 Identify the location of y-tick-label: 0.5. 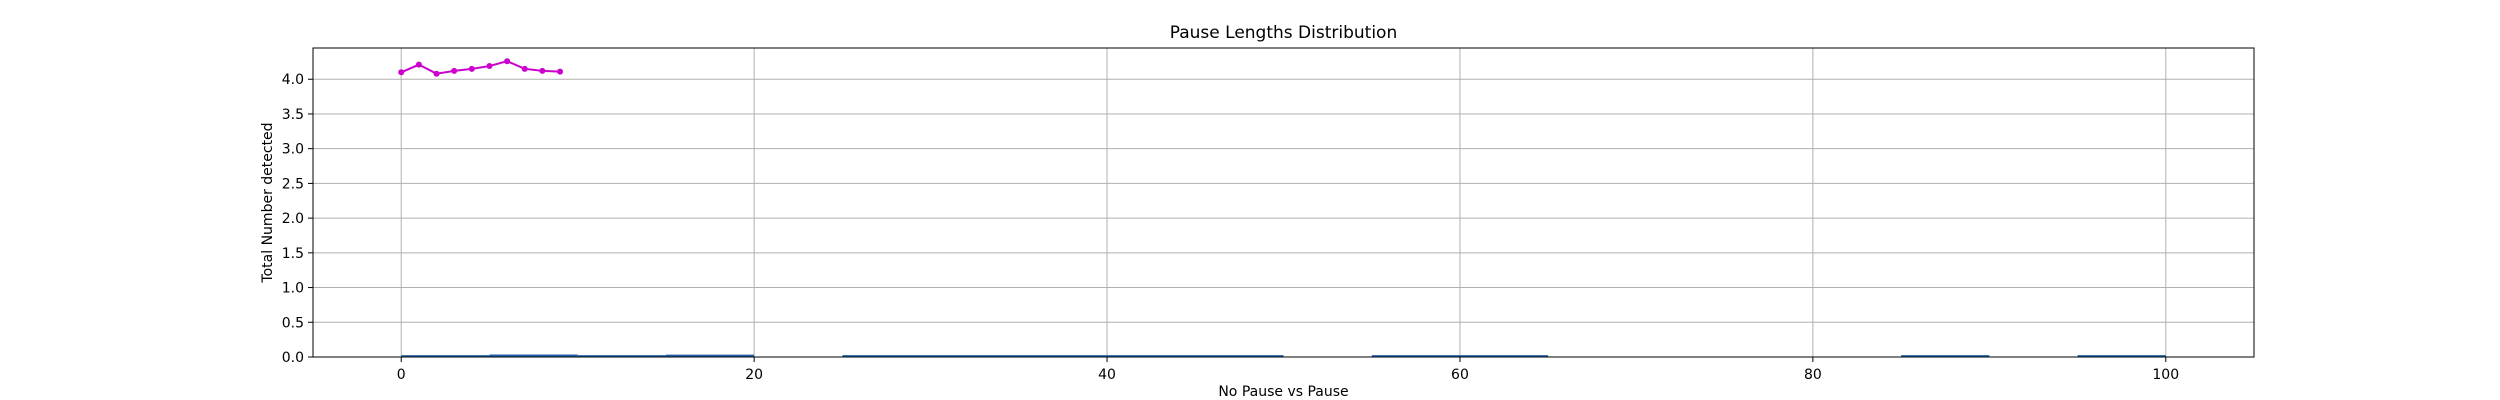
(293, 323).